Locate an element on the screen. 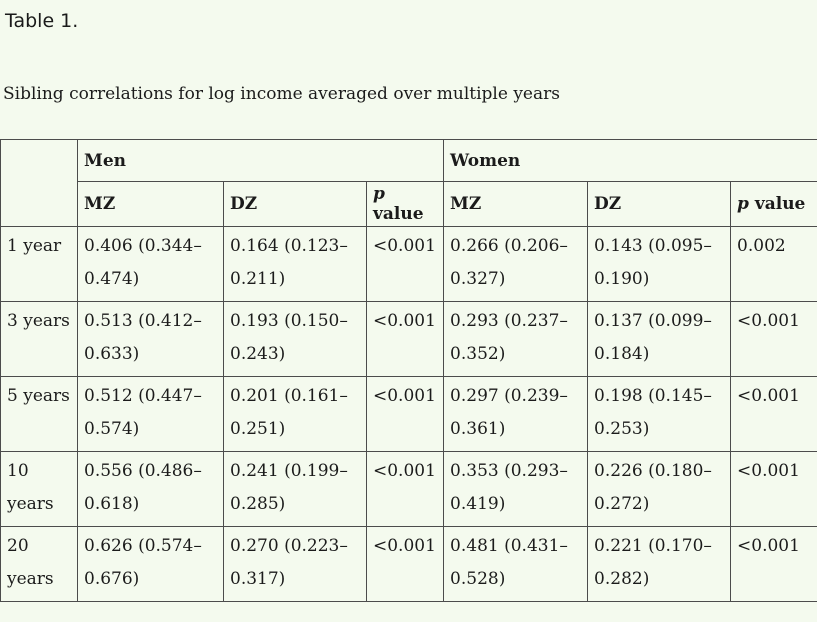 This screenshot has width=817, height=622. col-header-men-mz: MZ is located at coordinates (151, 204).